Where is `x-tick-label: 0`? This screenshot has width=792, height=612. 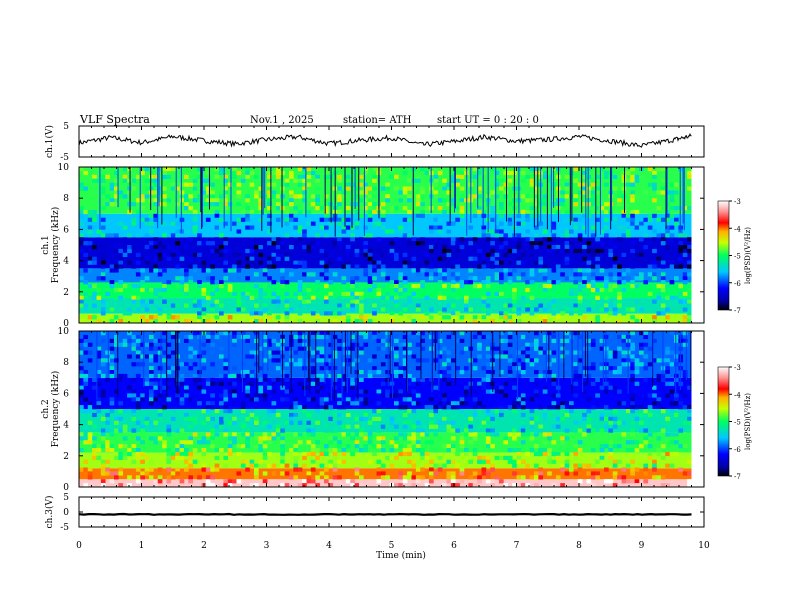
x-tick-label: 0 is located at coordinates (79, 546).